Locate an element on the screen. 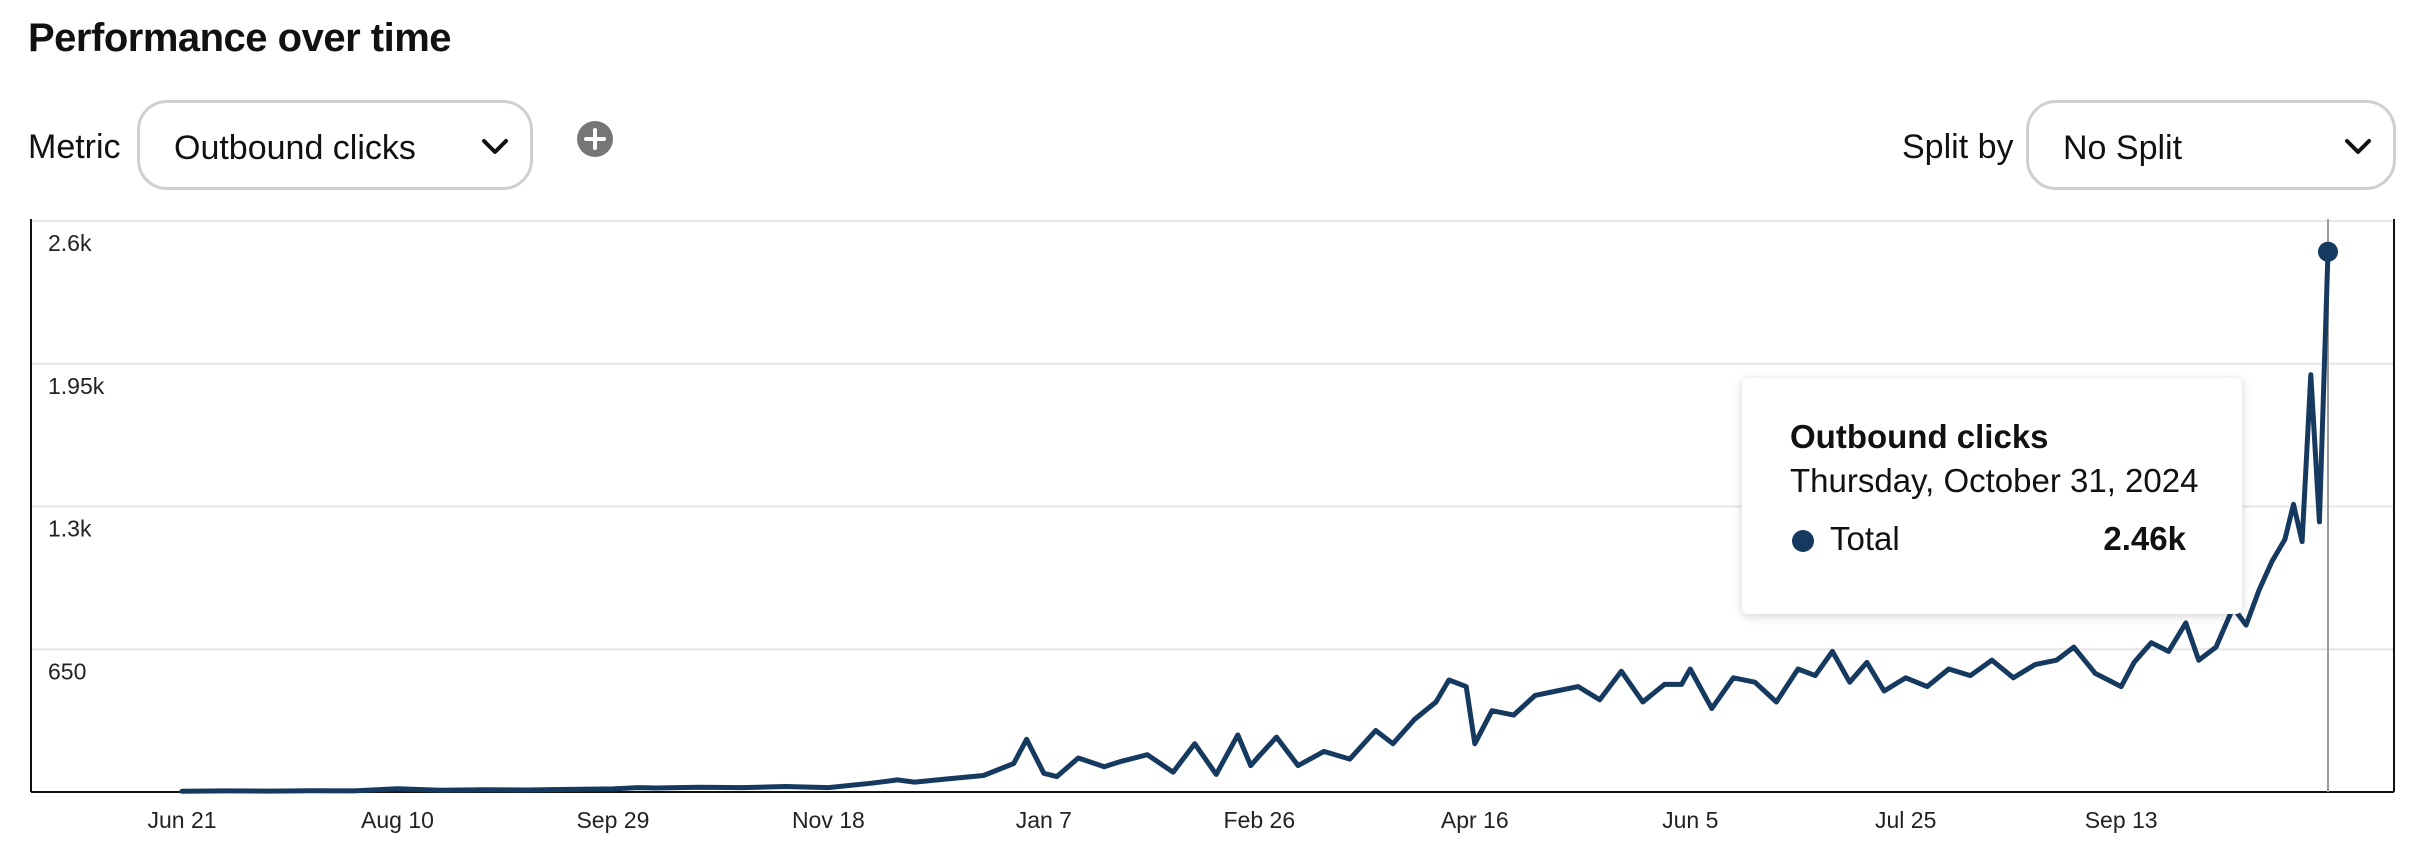 This screenshot has height=846, width=2414. y-tick-label: 2.6k is located at coordinates (70, 243).